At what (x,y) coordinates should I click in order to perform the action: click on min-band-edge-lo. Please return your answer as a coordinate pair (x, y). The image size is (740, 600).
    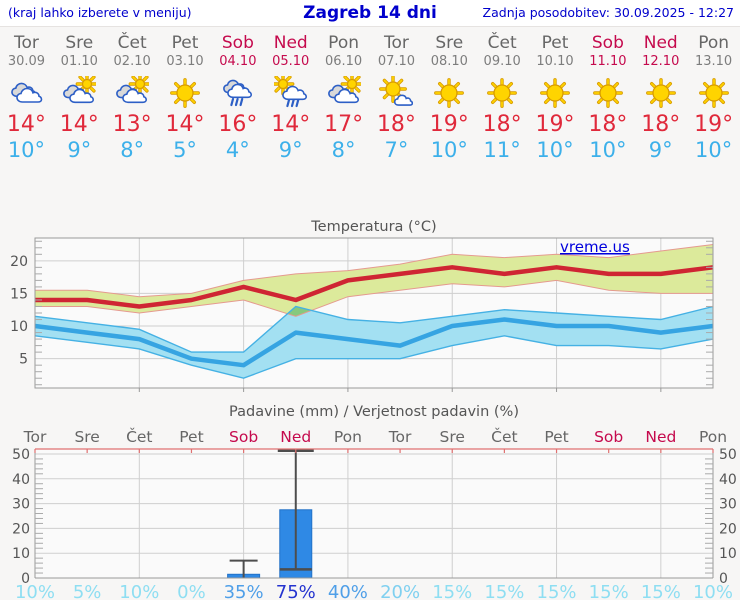
    Looking at the image, I should click on (374, 357).